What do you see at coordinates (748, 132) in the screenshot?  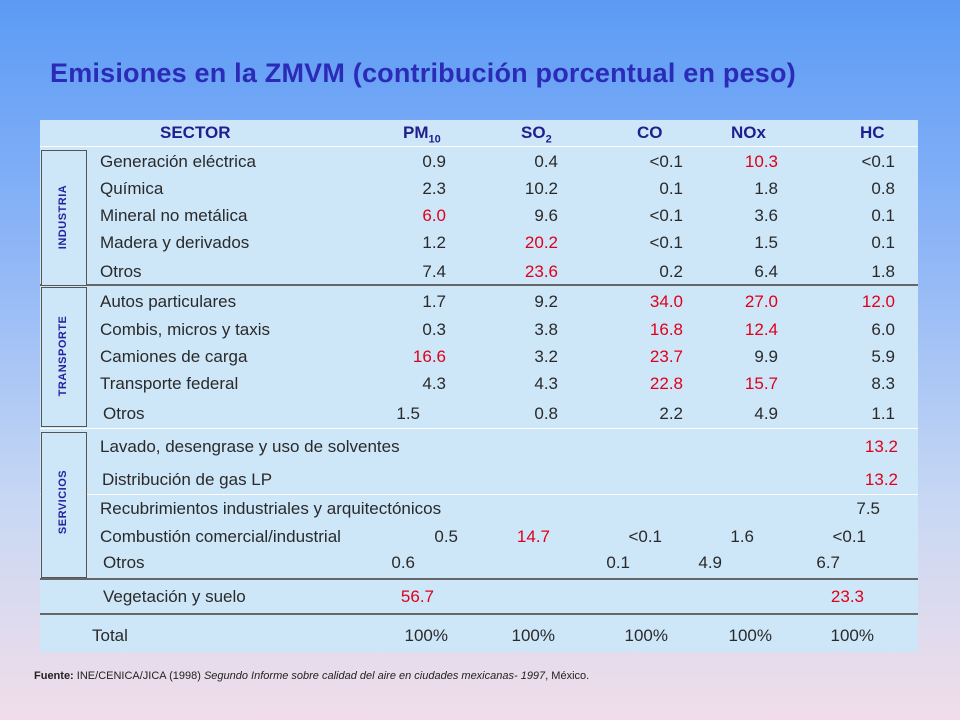 I see `header-nox: NOx` at bounding box center [748, 132].